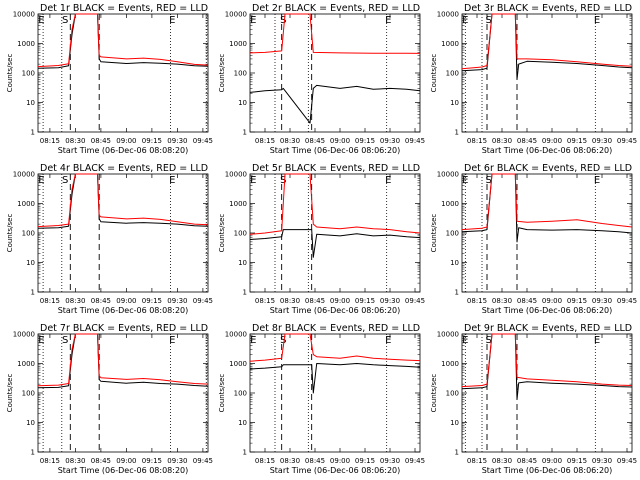  I want to click on panel-title: Det 8r BLACK = Events, RED = LLD, so click(336, 328).